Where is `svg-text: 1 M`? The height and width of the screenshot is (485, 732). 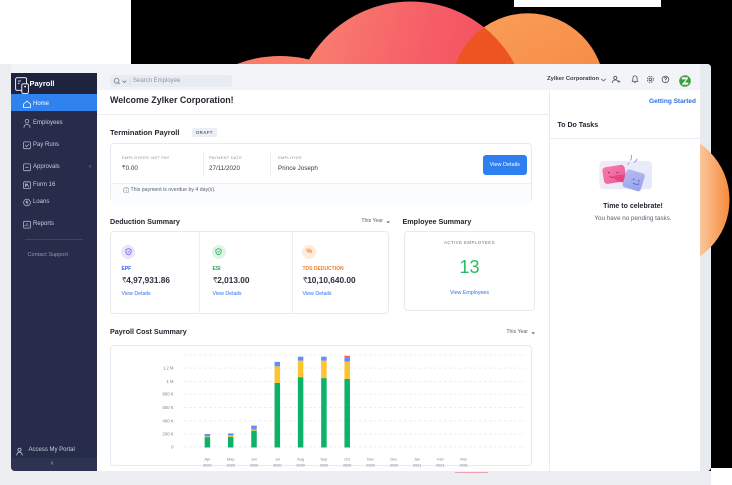 svg-text: 1 M is located at coordinates (170, 381).